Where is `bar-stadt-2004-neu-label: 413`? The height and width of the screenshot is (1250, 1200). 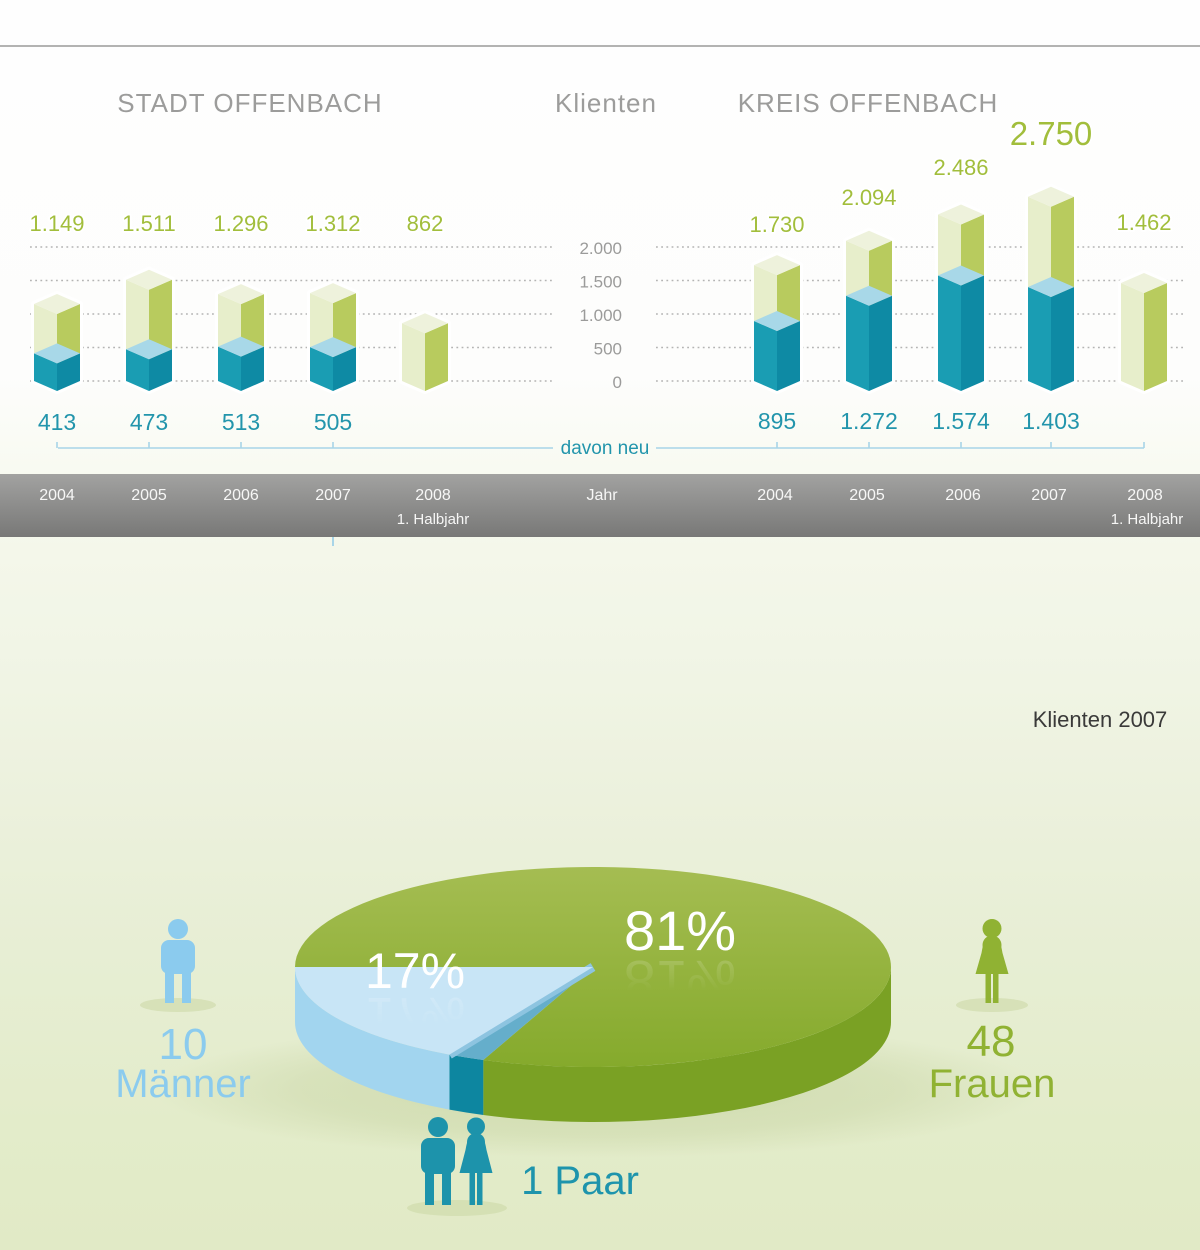
bar-stadt-2004-neu-label: 413 is located at coordinates (57, 422).